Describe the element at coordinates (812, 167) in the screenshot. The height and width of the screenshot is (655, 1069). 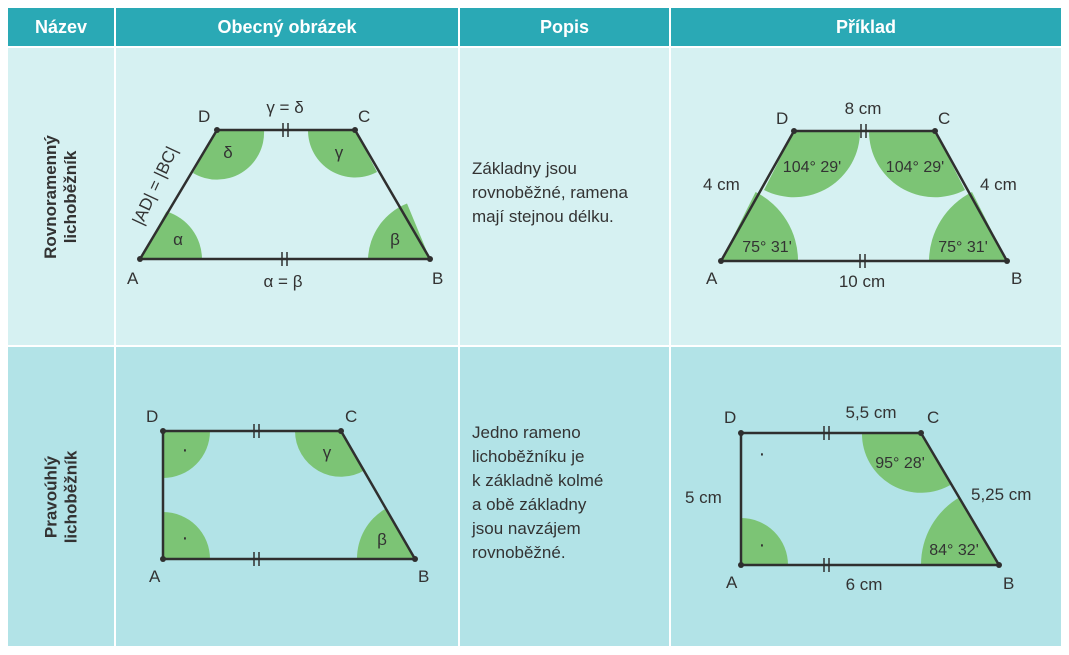
I see `angle-label-d: 104° 29'` at that location.